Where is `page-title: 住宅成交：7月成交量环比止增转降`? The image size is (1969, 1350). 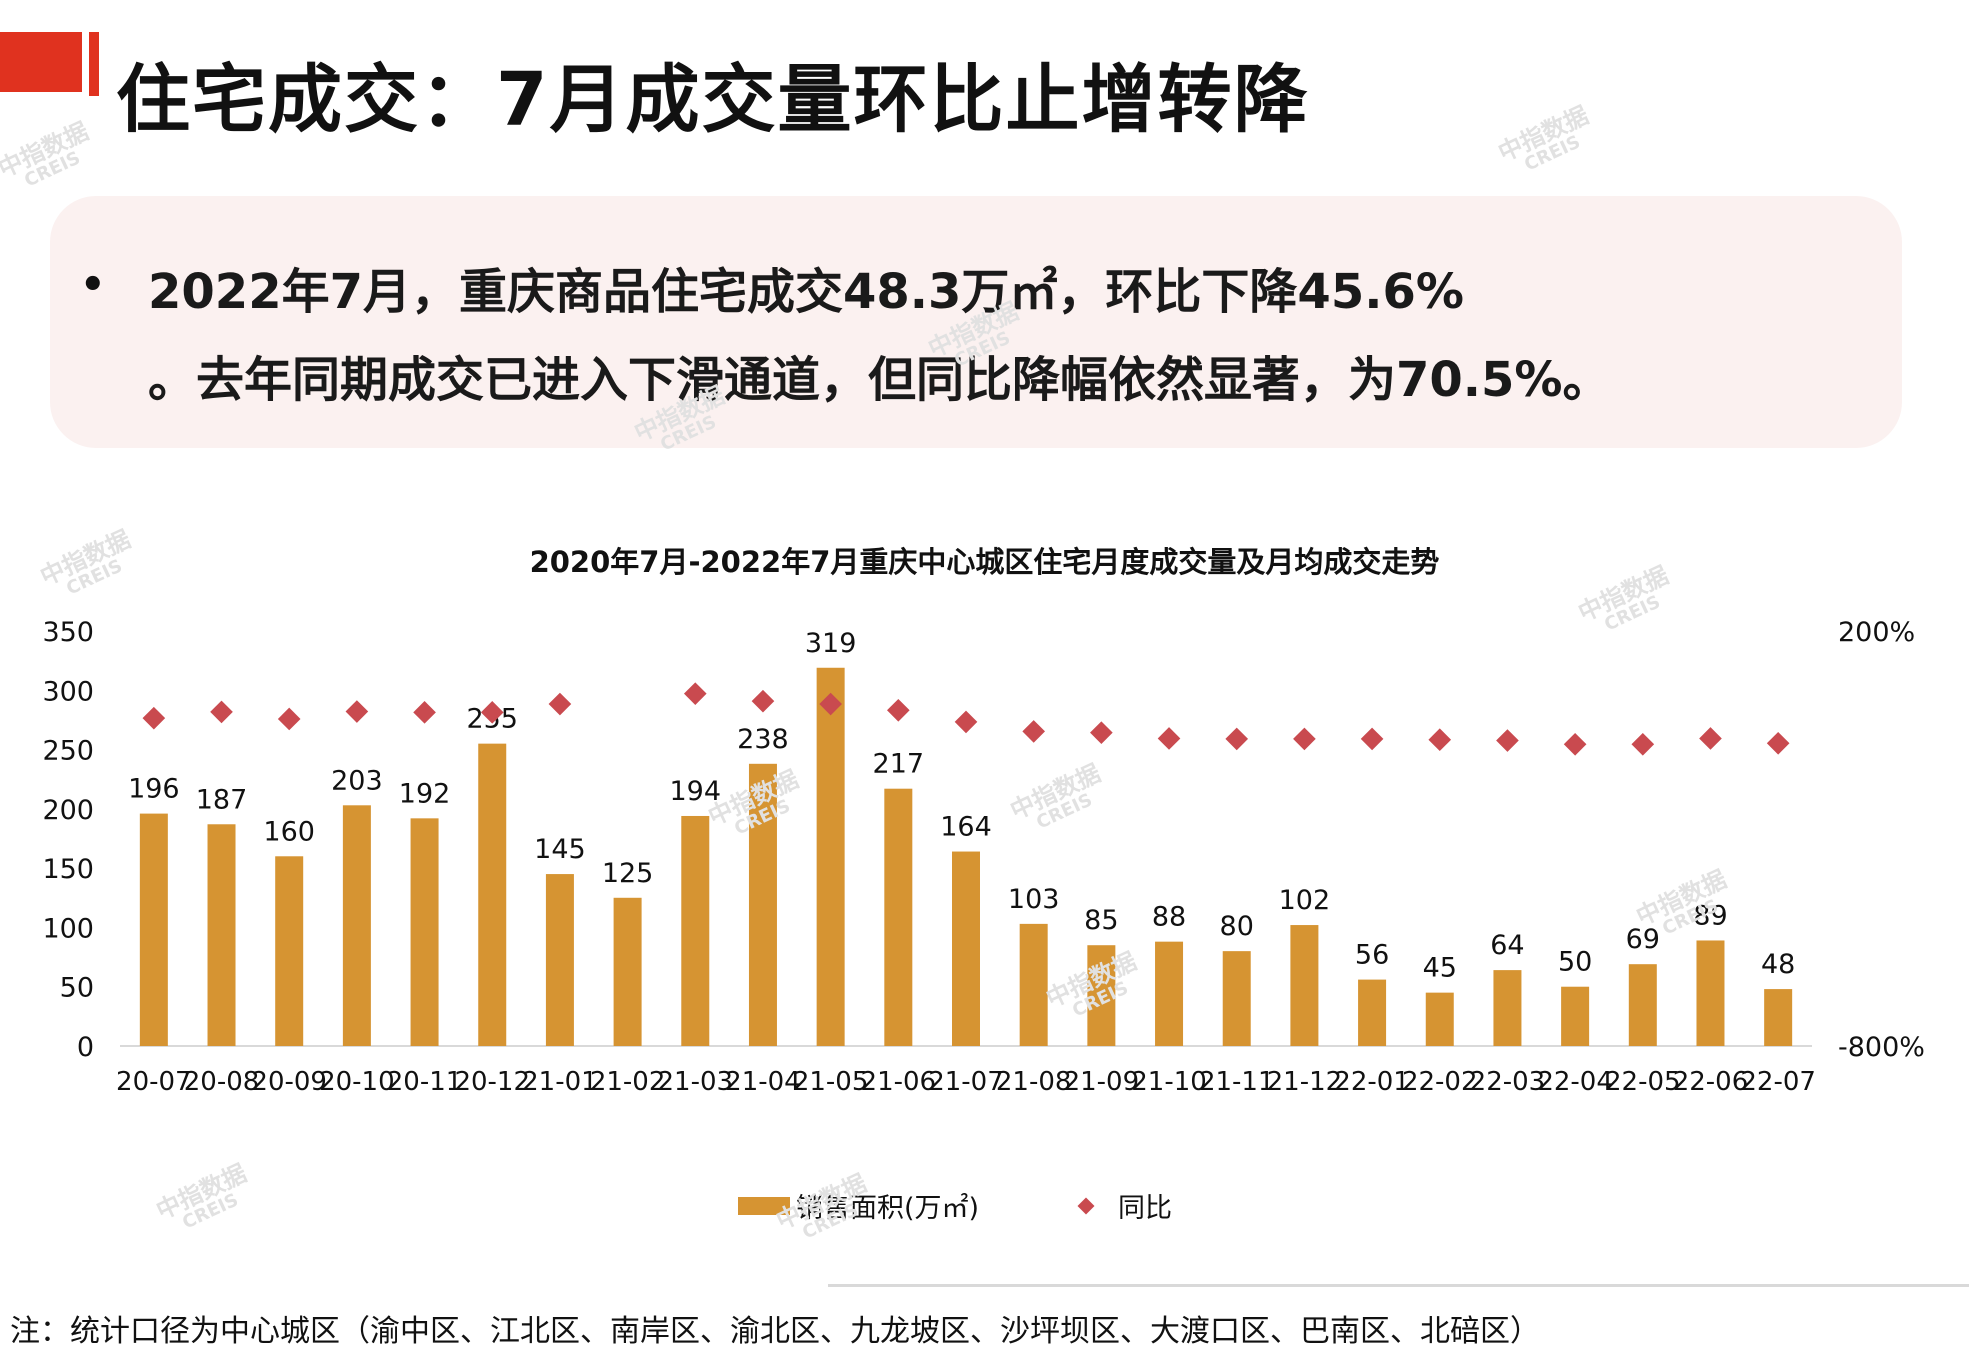 page-title: 住宅成交：7月成交量环比止增转降 is located at coordinates (713, 100).